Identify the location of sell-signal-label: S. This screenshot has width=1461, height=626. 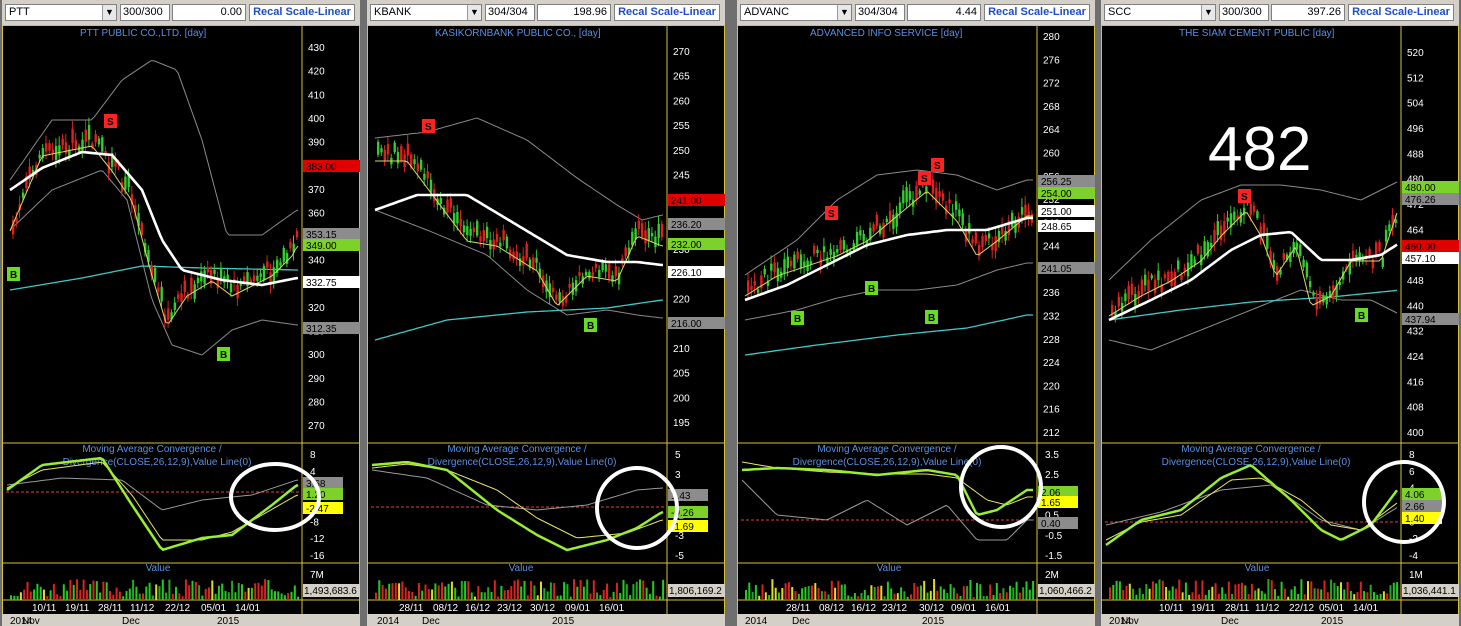
(937, 166).